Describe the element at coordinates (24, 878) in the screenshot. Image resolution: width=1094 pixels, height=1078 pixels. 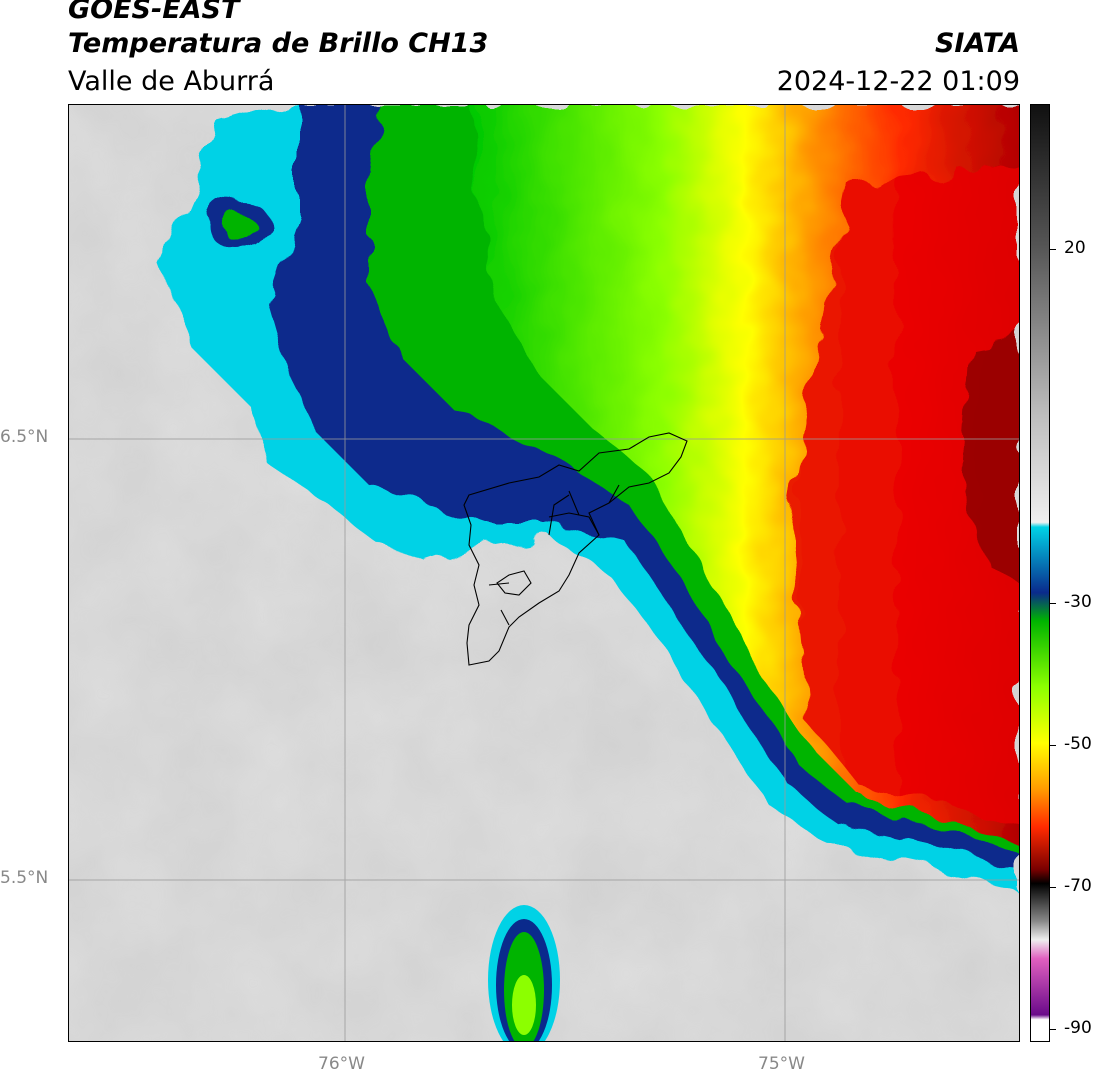
I see `lat-label-5-5: 5.5°N` at that location.